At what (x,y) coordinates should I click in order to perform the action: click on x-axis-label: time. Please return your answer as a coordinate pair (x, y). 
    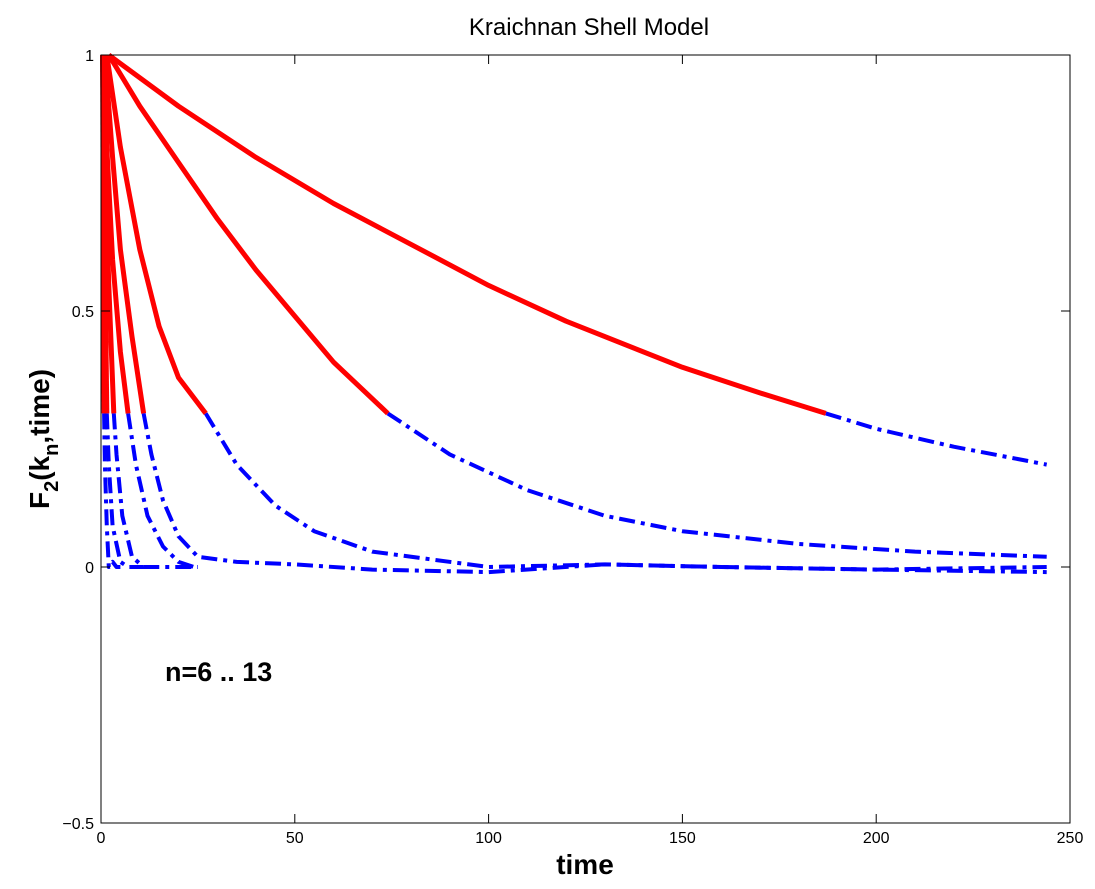
    Looking at the image, I should click on (585, 864).